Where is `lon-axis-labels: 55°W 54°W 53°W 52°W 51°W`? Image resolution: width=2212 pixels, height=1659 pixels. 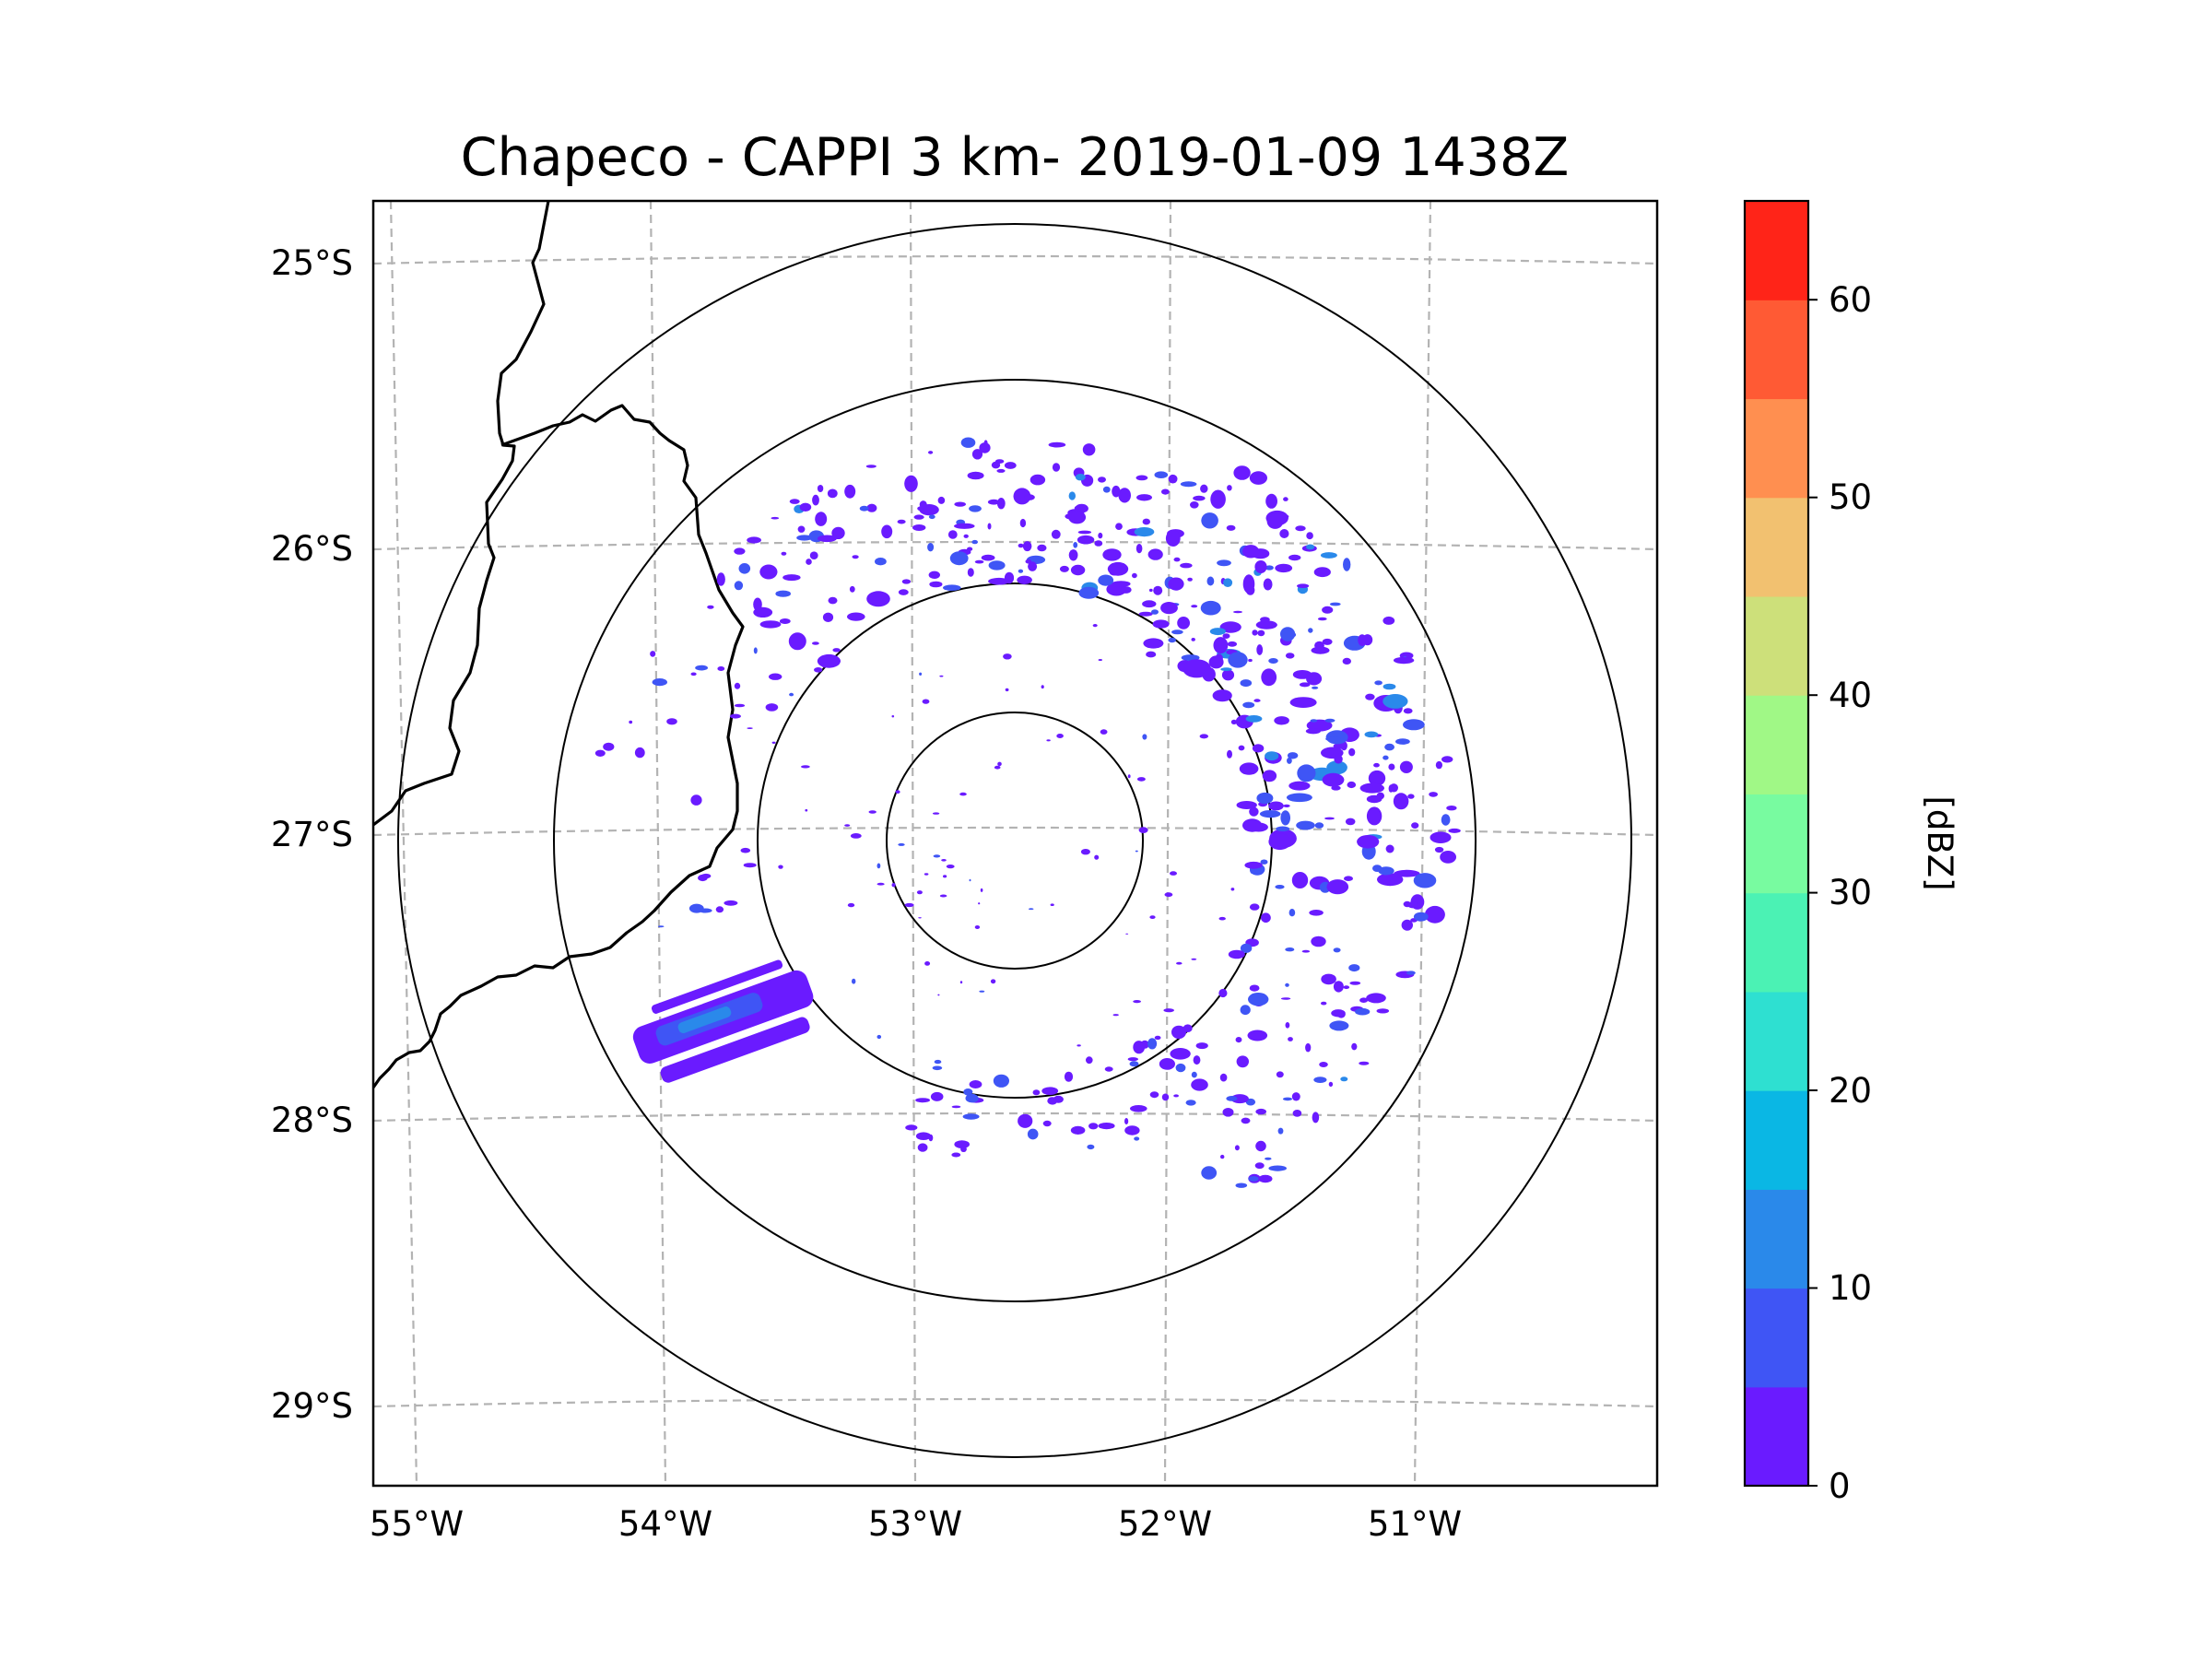
lon-axis-labels: 55°W 54°W 53°W 52°W 51°W is located at coordinates (916, 1524).